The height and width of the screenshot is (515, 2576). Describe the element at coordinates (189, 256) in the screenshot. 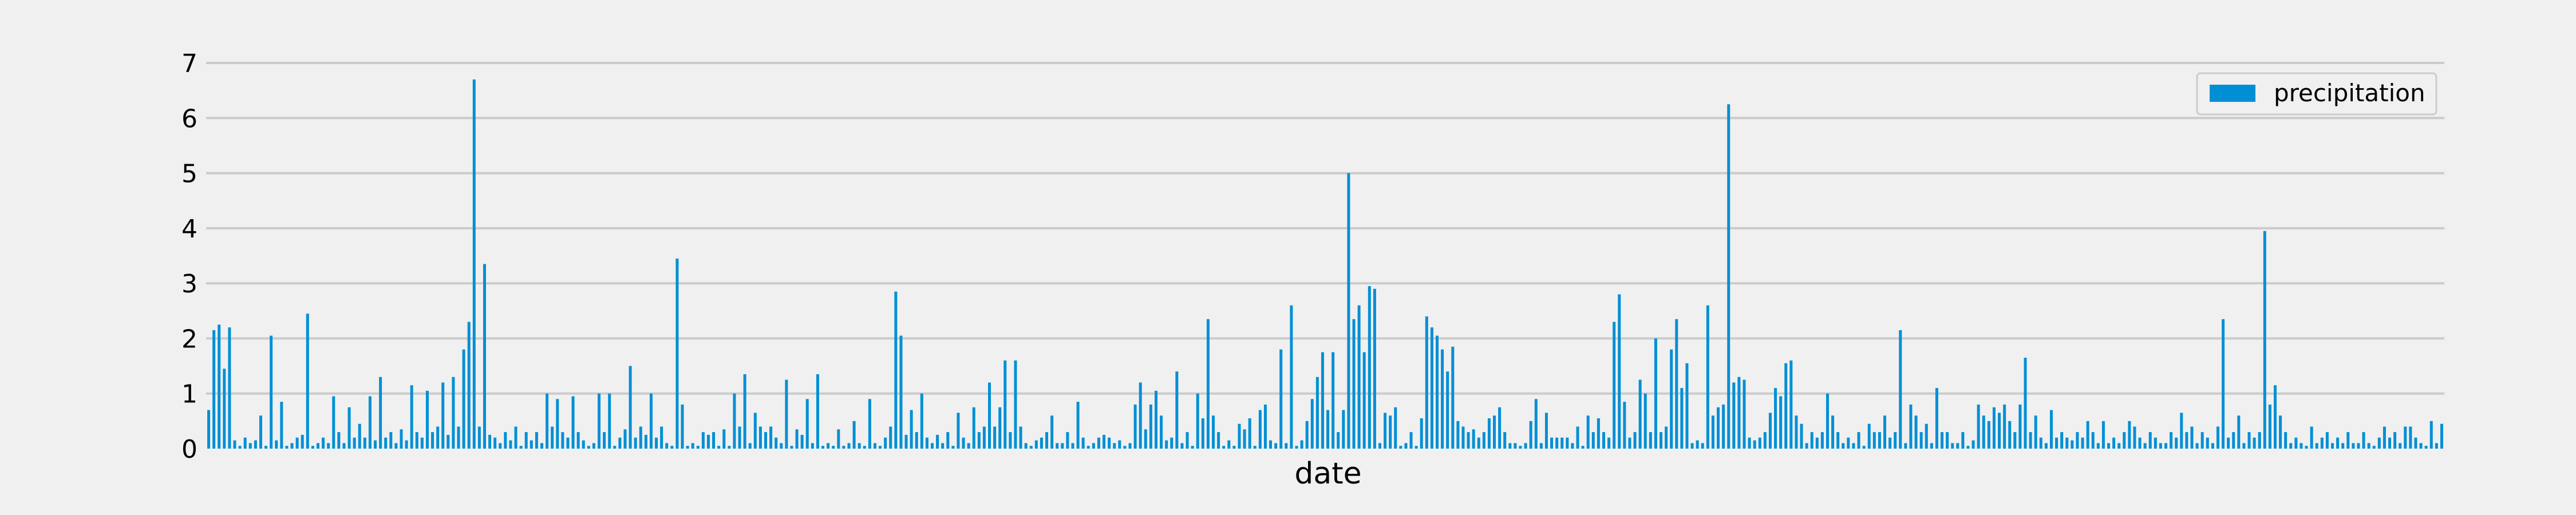

I see `y-tick-labels: 0 1 2 3 4 5 6 7` at that location.